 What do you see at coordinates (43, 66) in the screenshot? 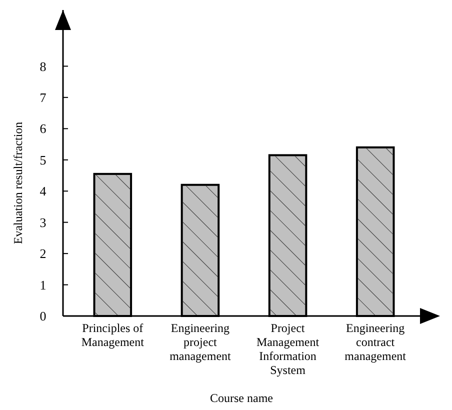
I see `y-tick-label: 8` at bounding box center [43, 66].